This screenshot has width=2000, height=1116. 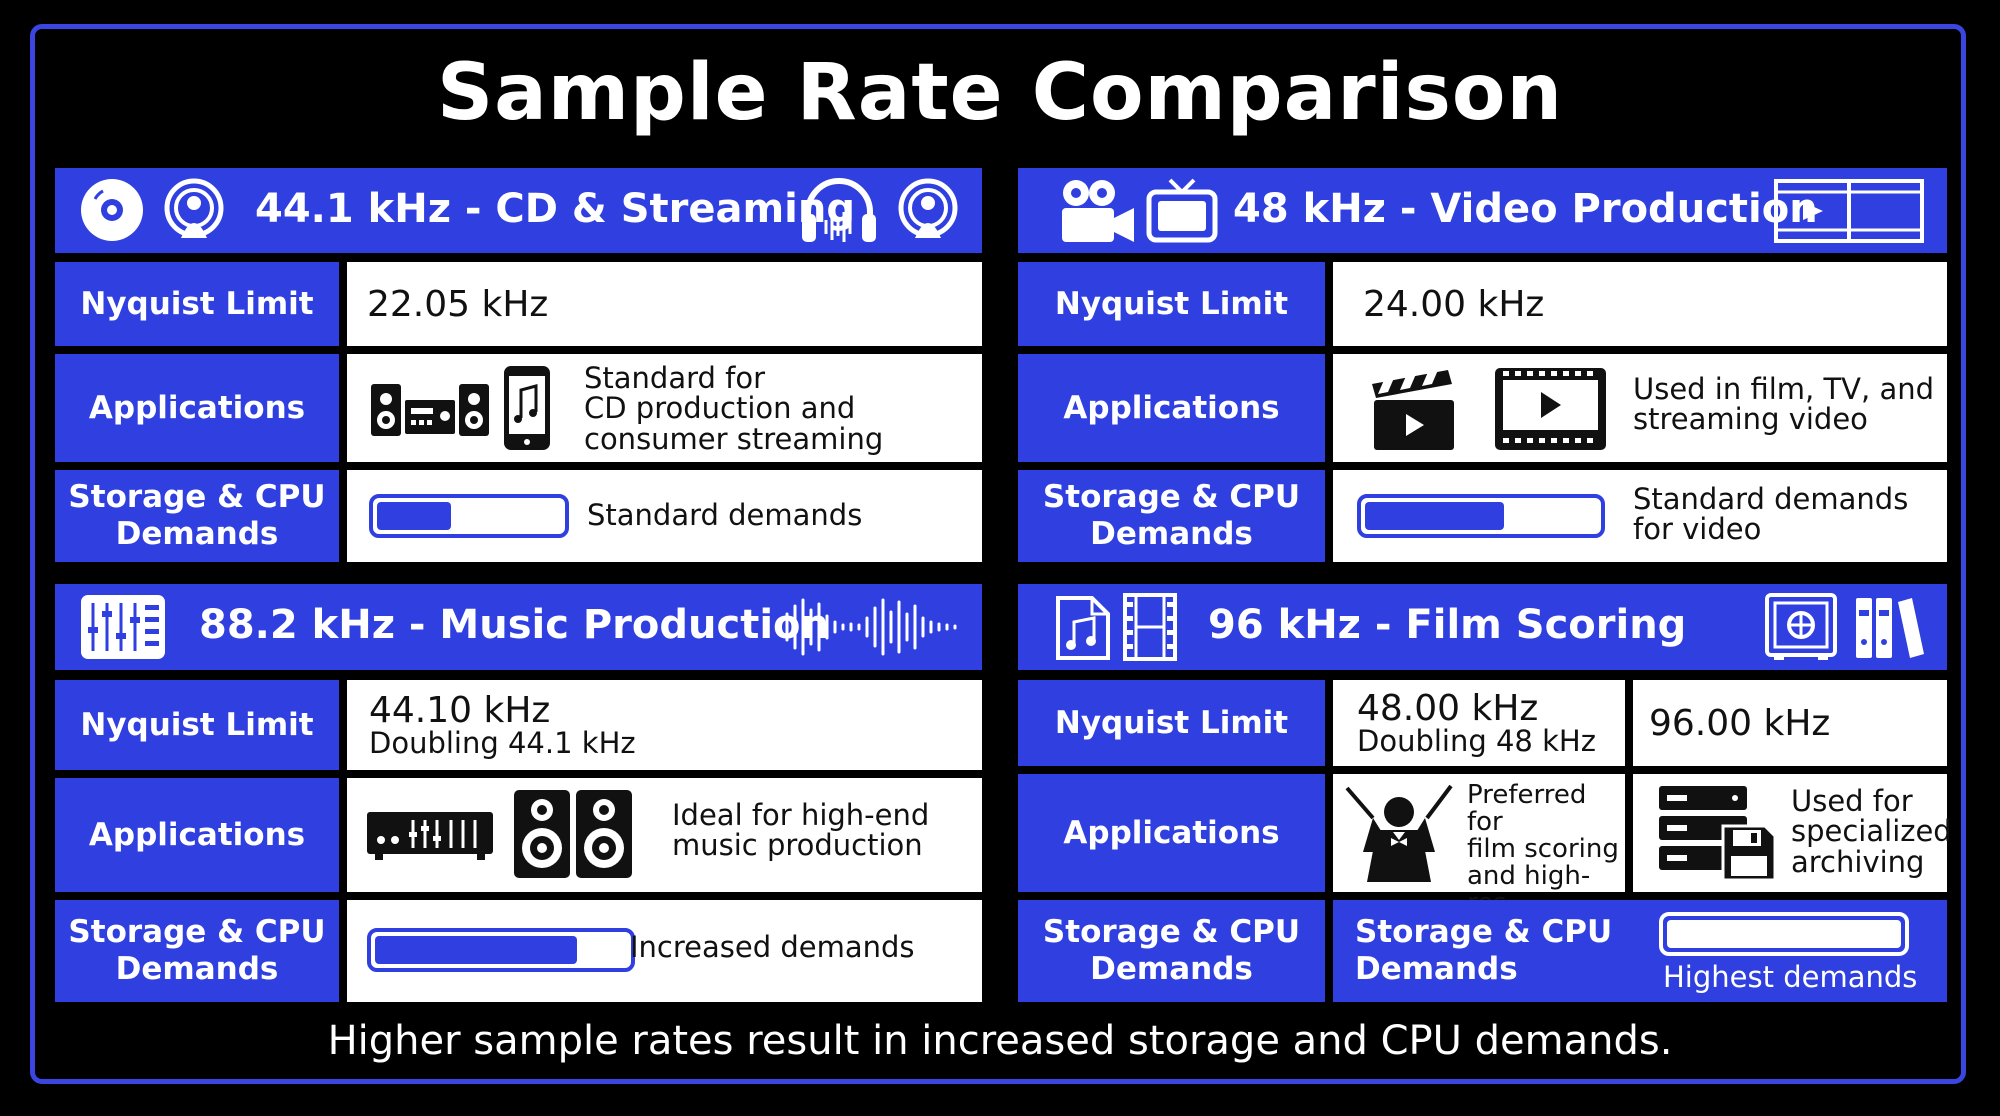 I want to click on applications-description: Used in film, TV, and streaming video, so click(x=1783, y=404).